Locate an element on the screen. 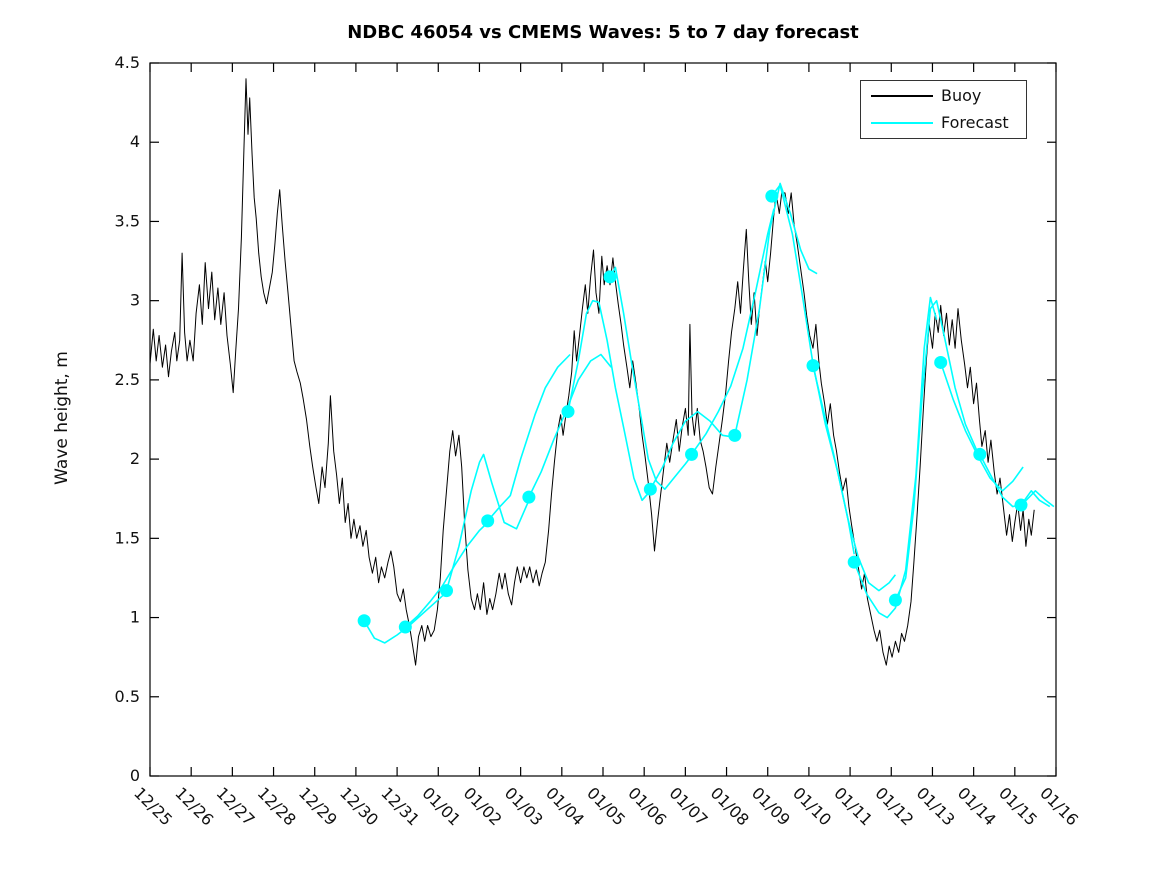 The height and width of the screenshot is (875, 1167). x-tick-label: 12/29 is located at coordinates (318, 806).